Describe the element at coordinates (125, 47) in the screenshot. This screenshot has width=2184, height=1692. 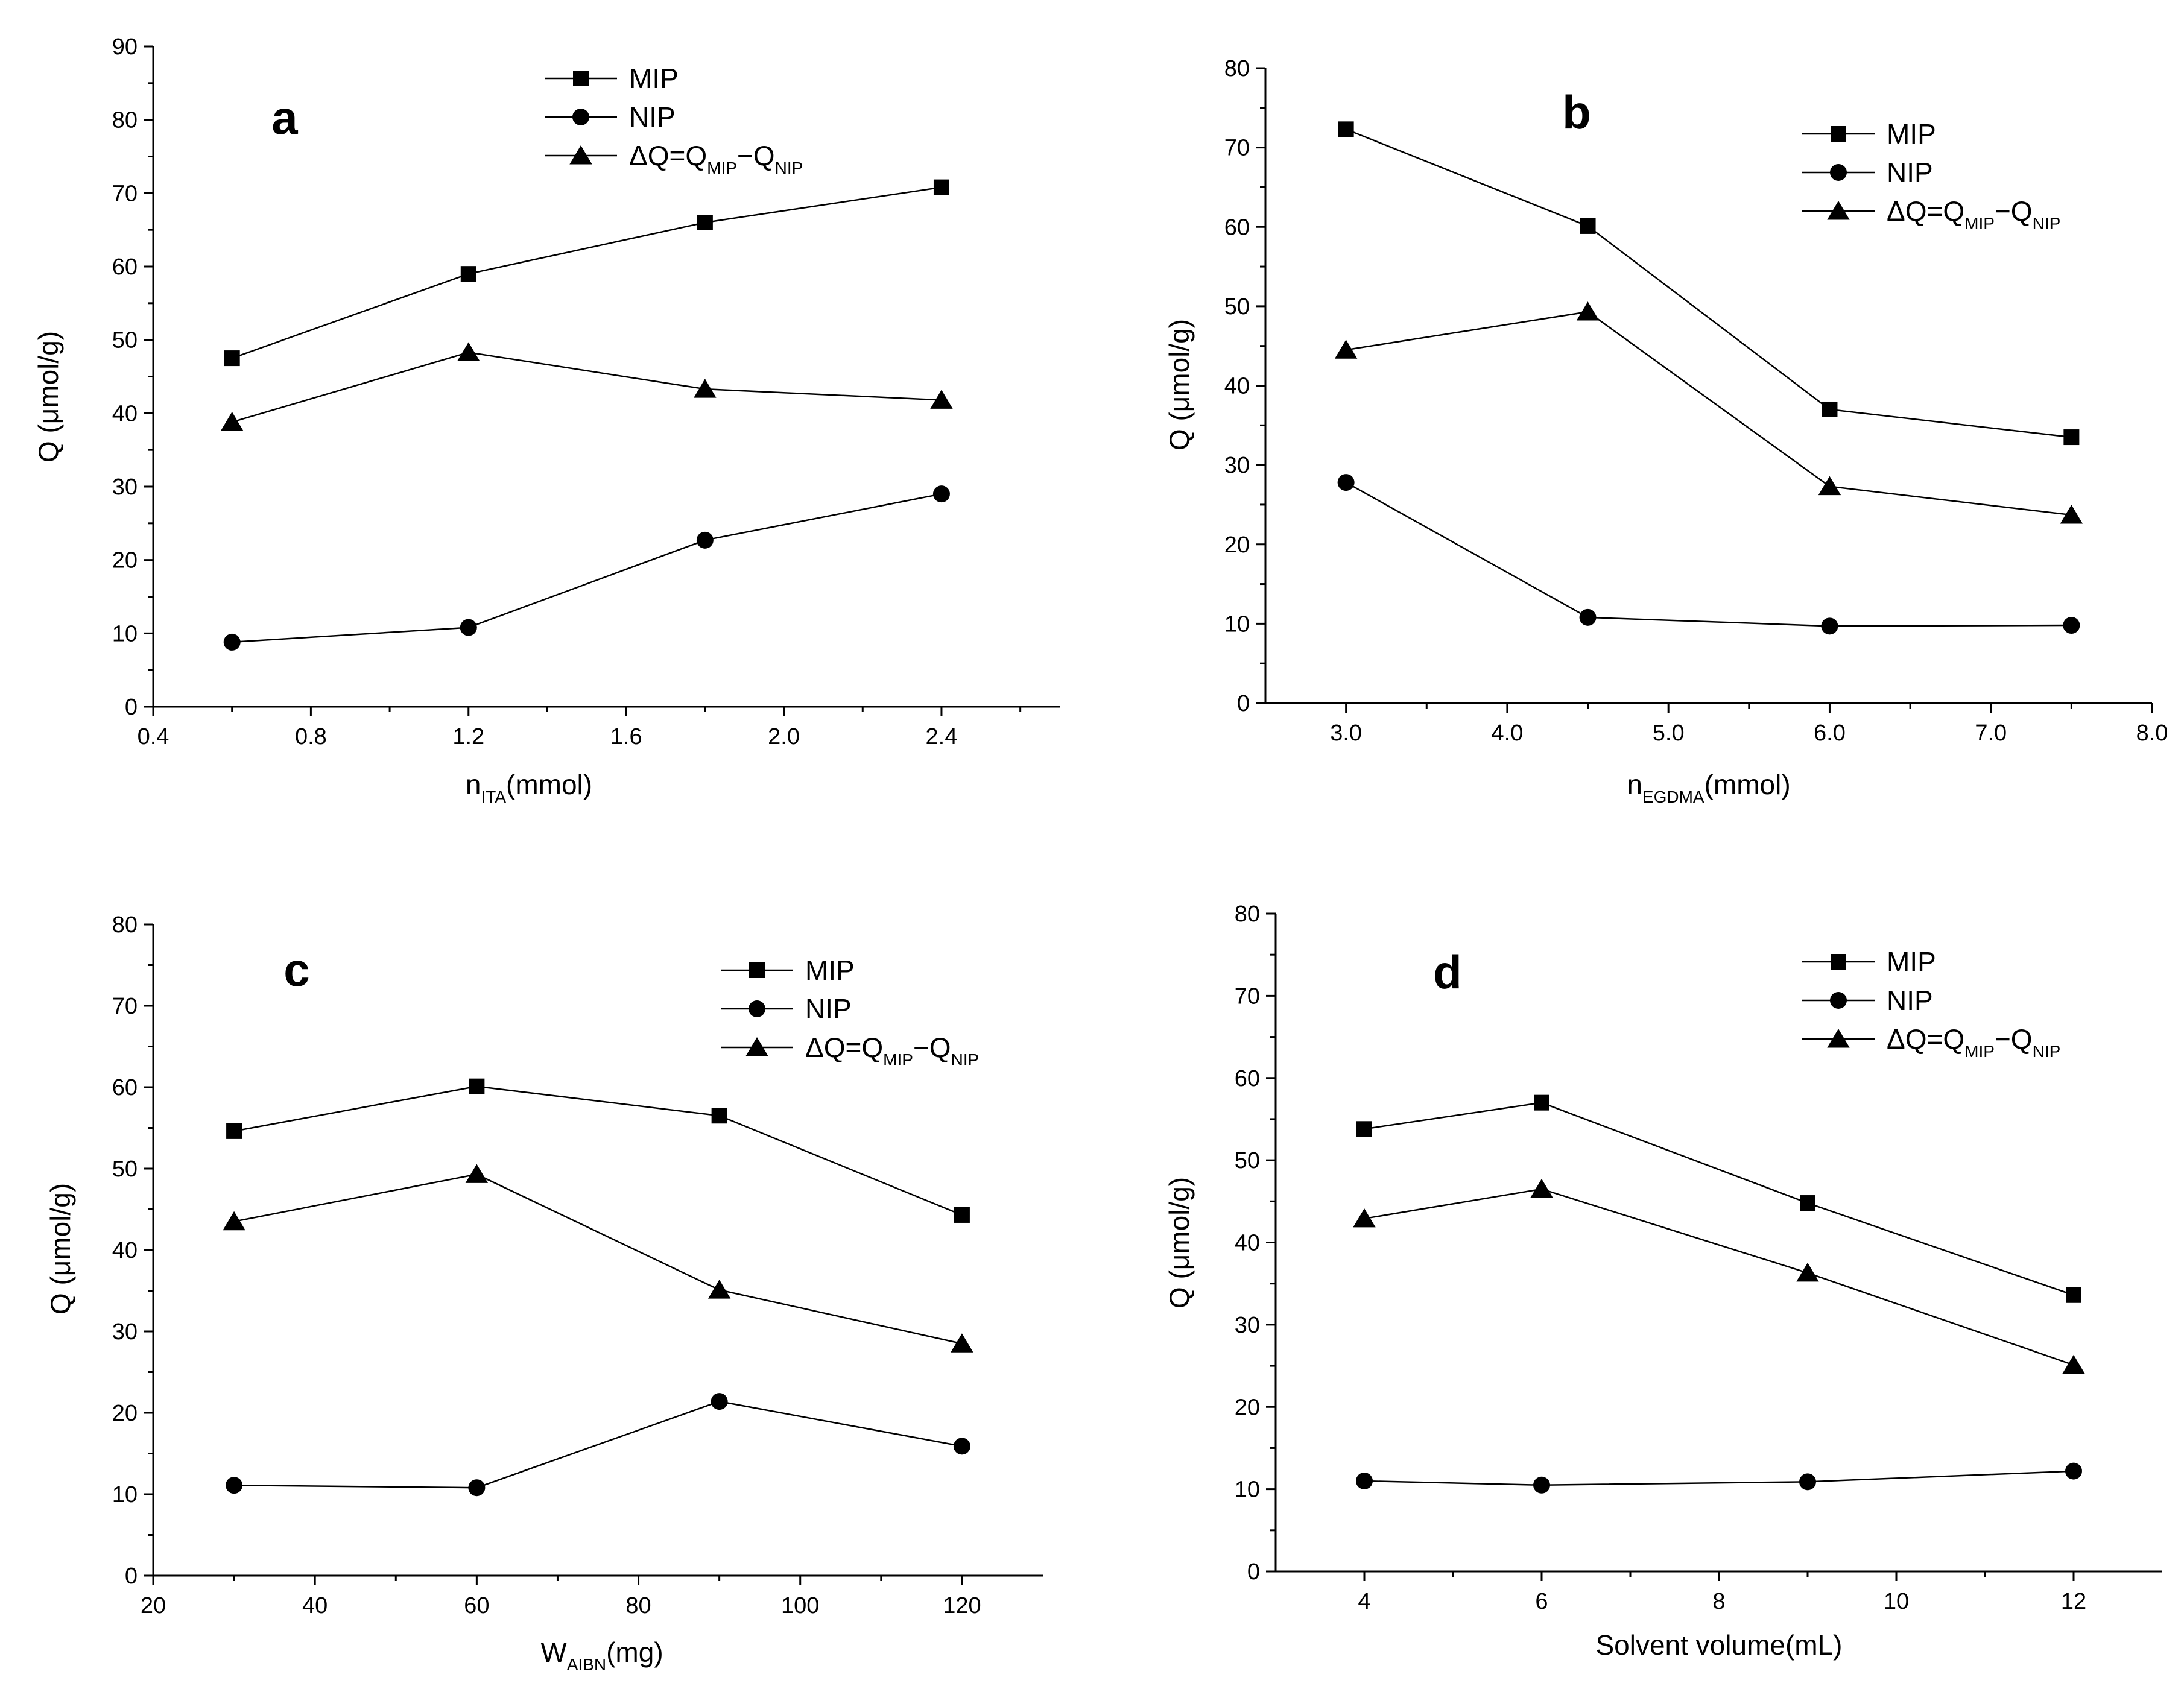
I see `y-tick-label: 90` at that location.